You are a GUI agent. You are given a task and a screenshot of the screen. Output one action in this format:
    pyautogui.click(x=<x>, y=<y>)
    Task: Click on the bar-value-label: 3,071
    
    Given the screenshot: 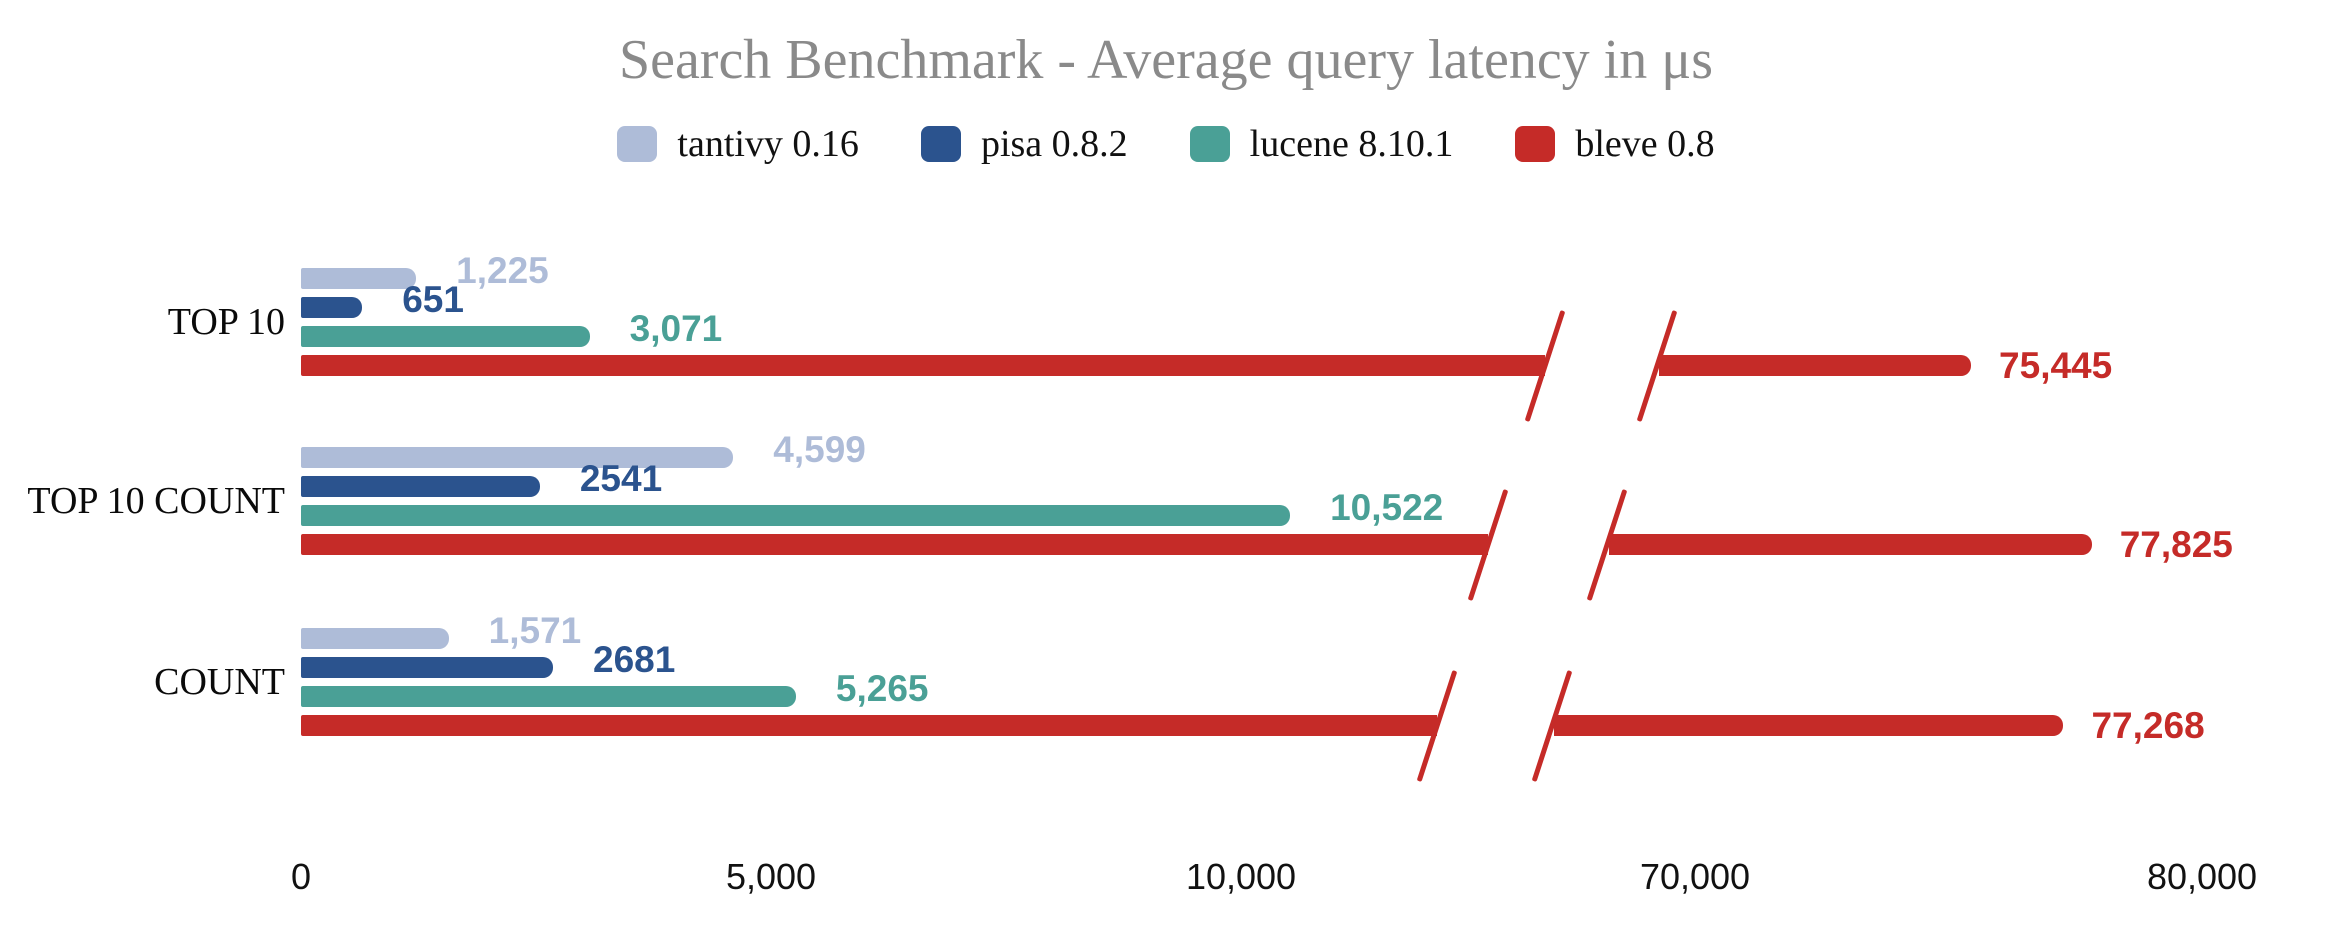 What is the action you would take?
    pyautogui.click(x=676, y=328)
    